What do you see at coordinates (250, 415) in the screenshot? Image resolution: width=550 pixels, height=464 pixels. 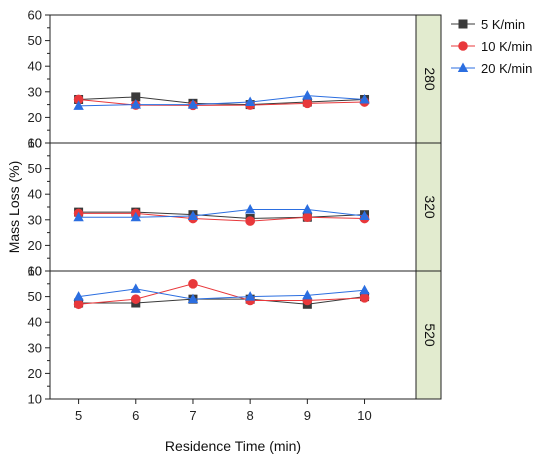 I see `x-tick-label: 8` at bounding box center [250, 415].